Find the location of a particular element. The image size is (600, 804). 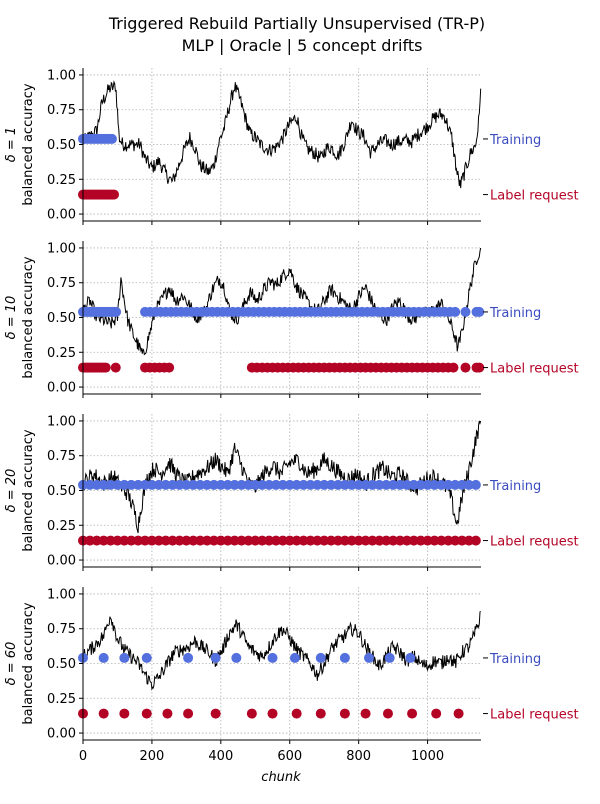

panel-delta-label: δ = 60 is located at coordinates (11, 664).